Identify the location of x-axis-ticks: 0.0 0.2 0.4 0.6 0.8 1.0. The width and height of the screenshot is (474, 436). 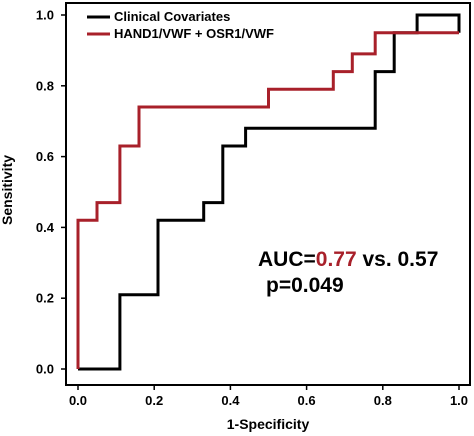
(268, 396).